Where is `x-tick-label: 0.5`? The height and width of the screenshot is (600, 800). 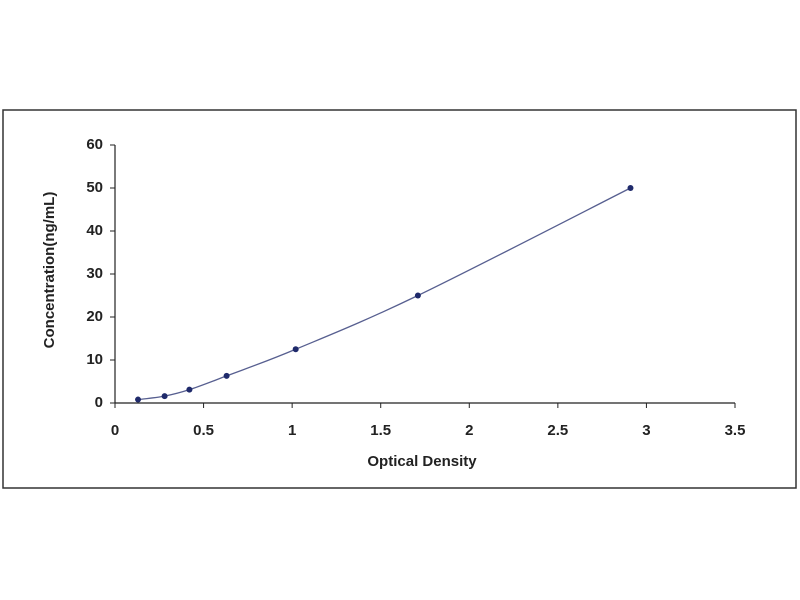 x-tick-label: 0.5 is located at coordinates (203, 430).